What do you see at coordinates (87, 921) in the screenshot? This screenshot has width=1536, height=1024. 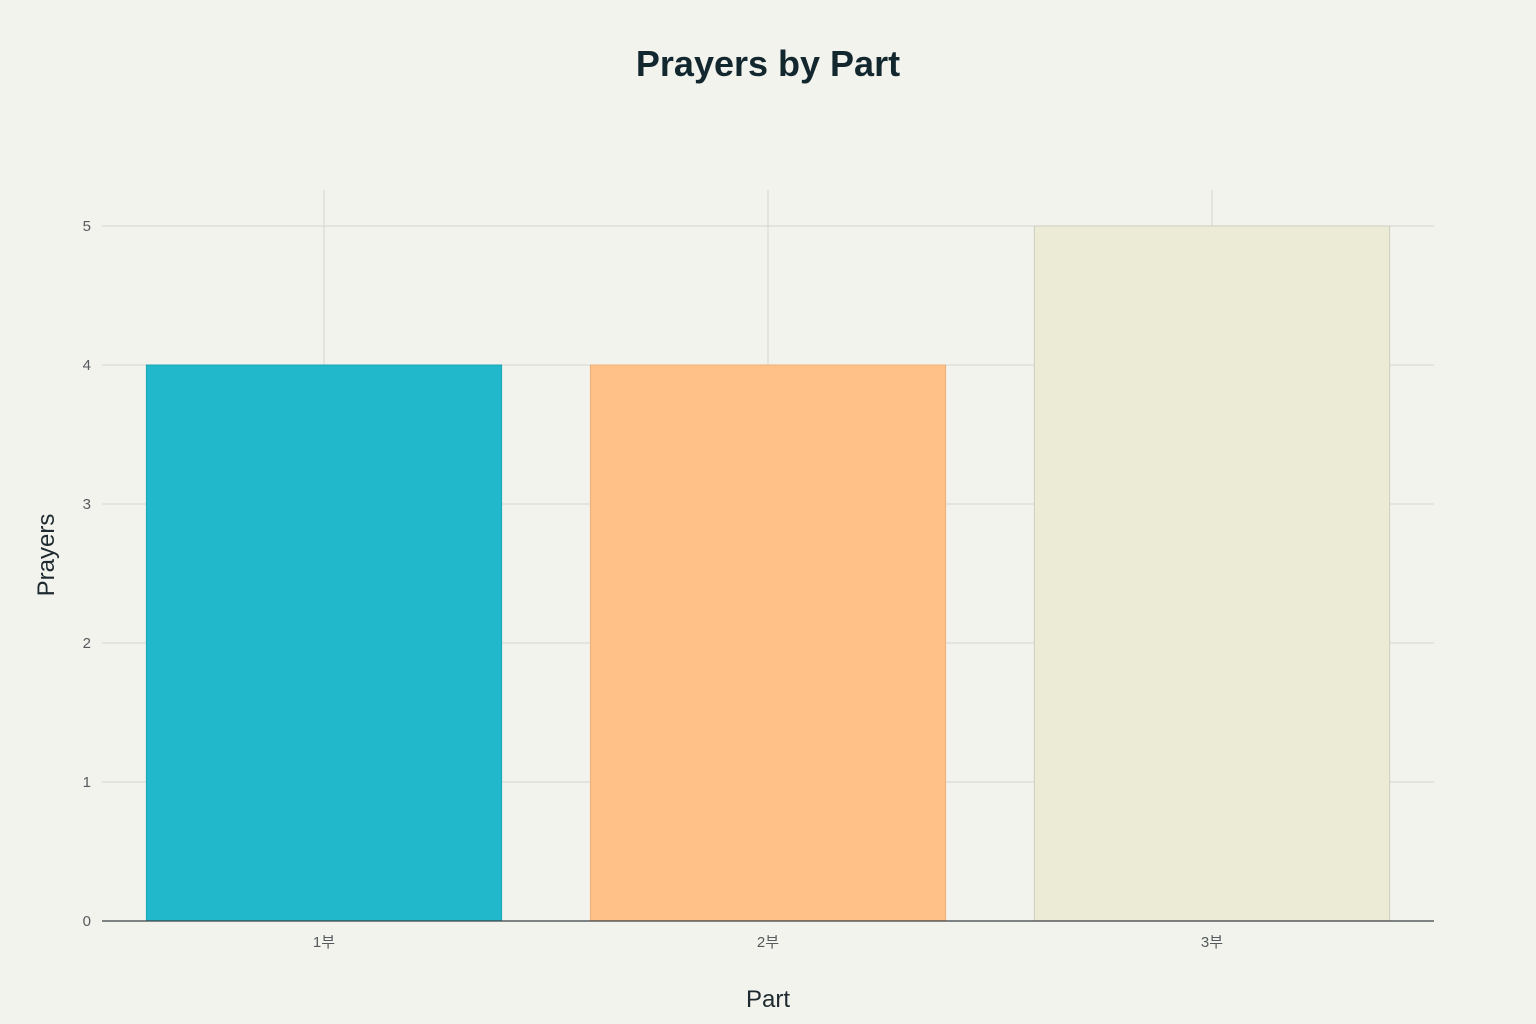 I see `y-tick-label: 0` at bounding box center [87, 921].